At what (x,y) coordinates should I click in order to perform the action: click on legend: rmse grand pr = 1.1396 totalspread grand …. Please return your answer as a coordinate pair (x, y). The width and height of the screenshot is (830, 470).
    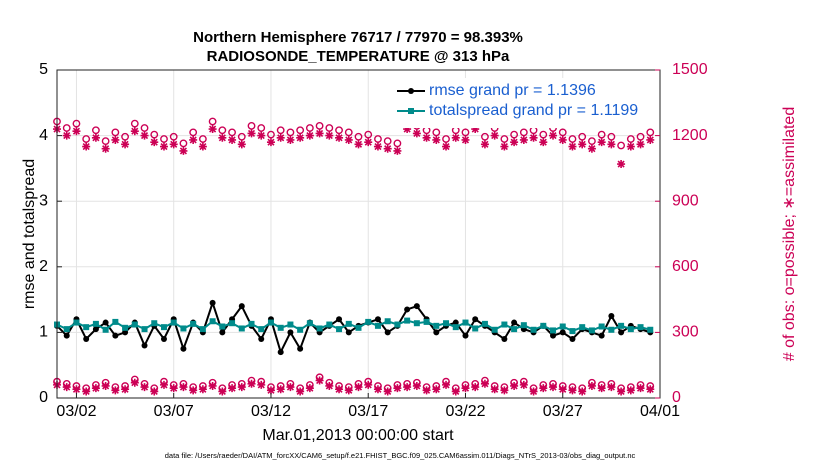
    Looking at the image, I should click on (525, 103).